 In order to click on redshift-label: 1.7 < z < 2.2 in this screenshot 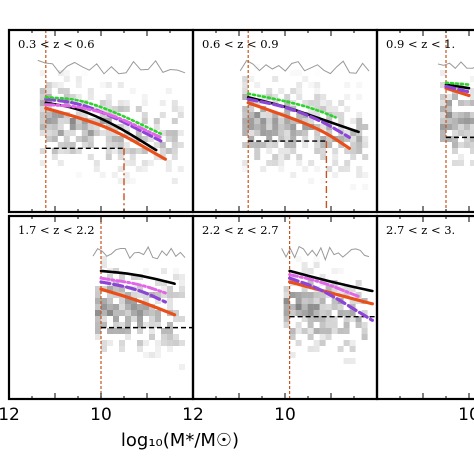, I will do `click(56, 230)`.